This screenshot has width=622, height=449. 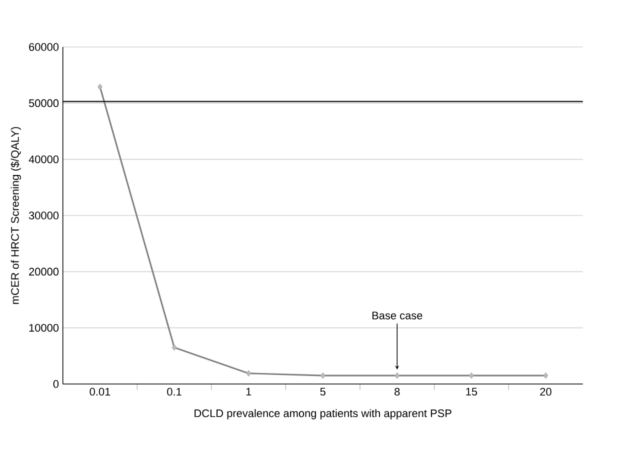 I want to click on y-axis-title: mCER of HRCT Screening ($/QALY), so click(x=16, y=215).